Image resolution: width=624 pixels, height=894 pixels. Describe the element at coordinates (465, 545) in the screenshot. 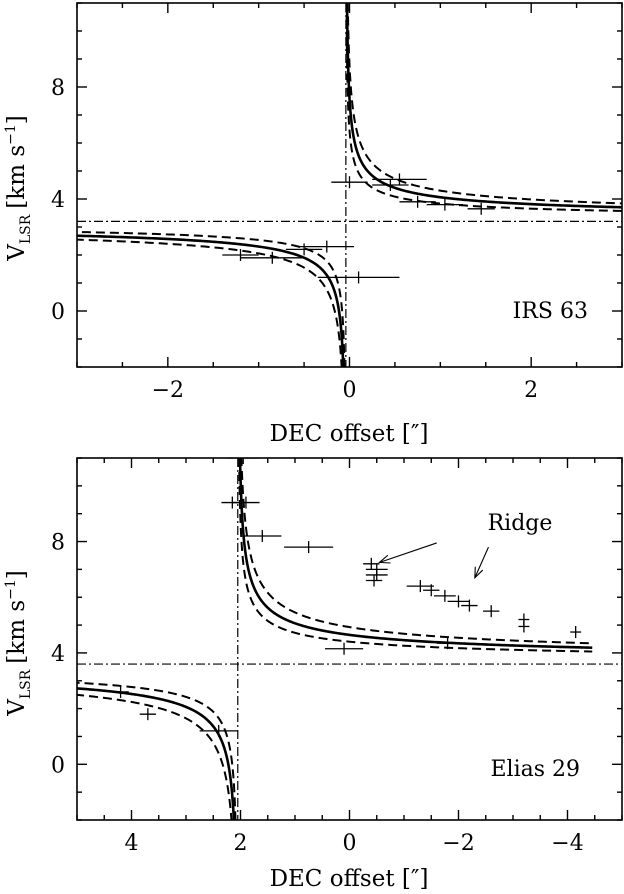

I see `ridge-annotation: Ridge` at that location.